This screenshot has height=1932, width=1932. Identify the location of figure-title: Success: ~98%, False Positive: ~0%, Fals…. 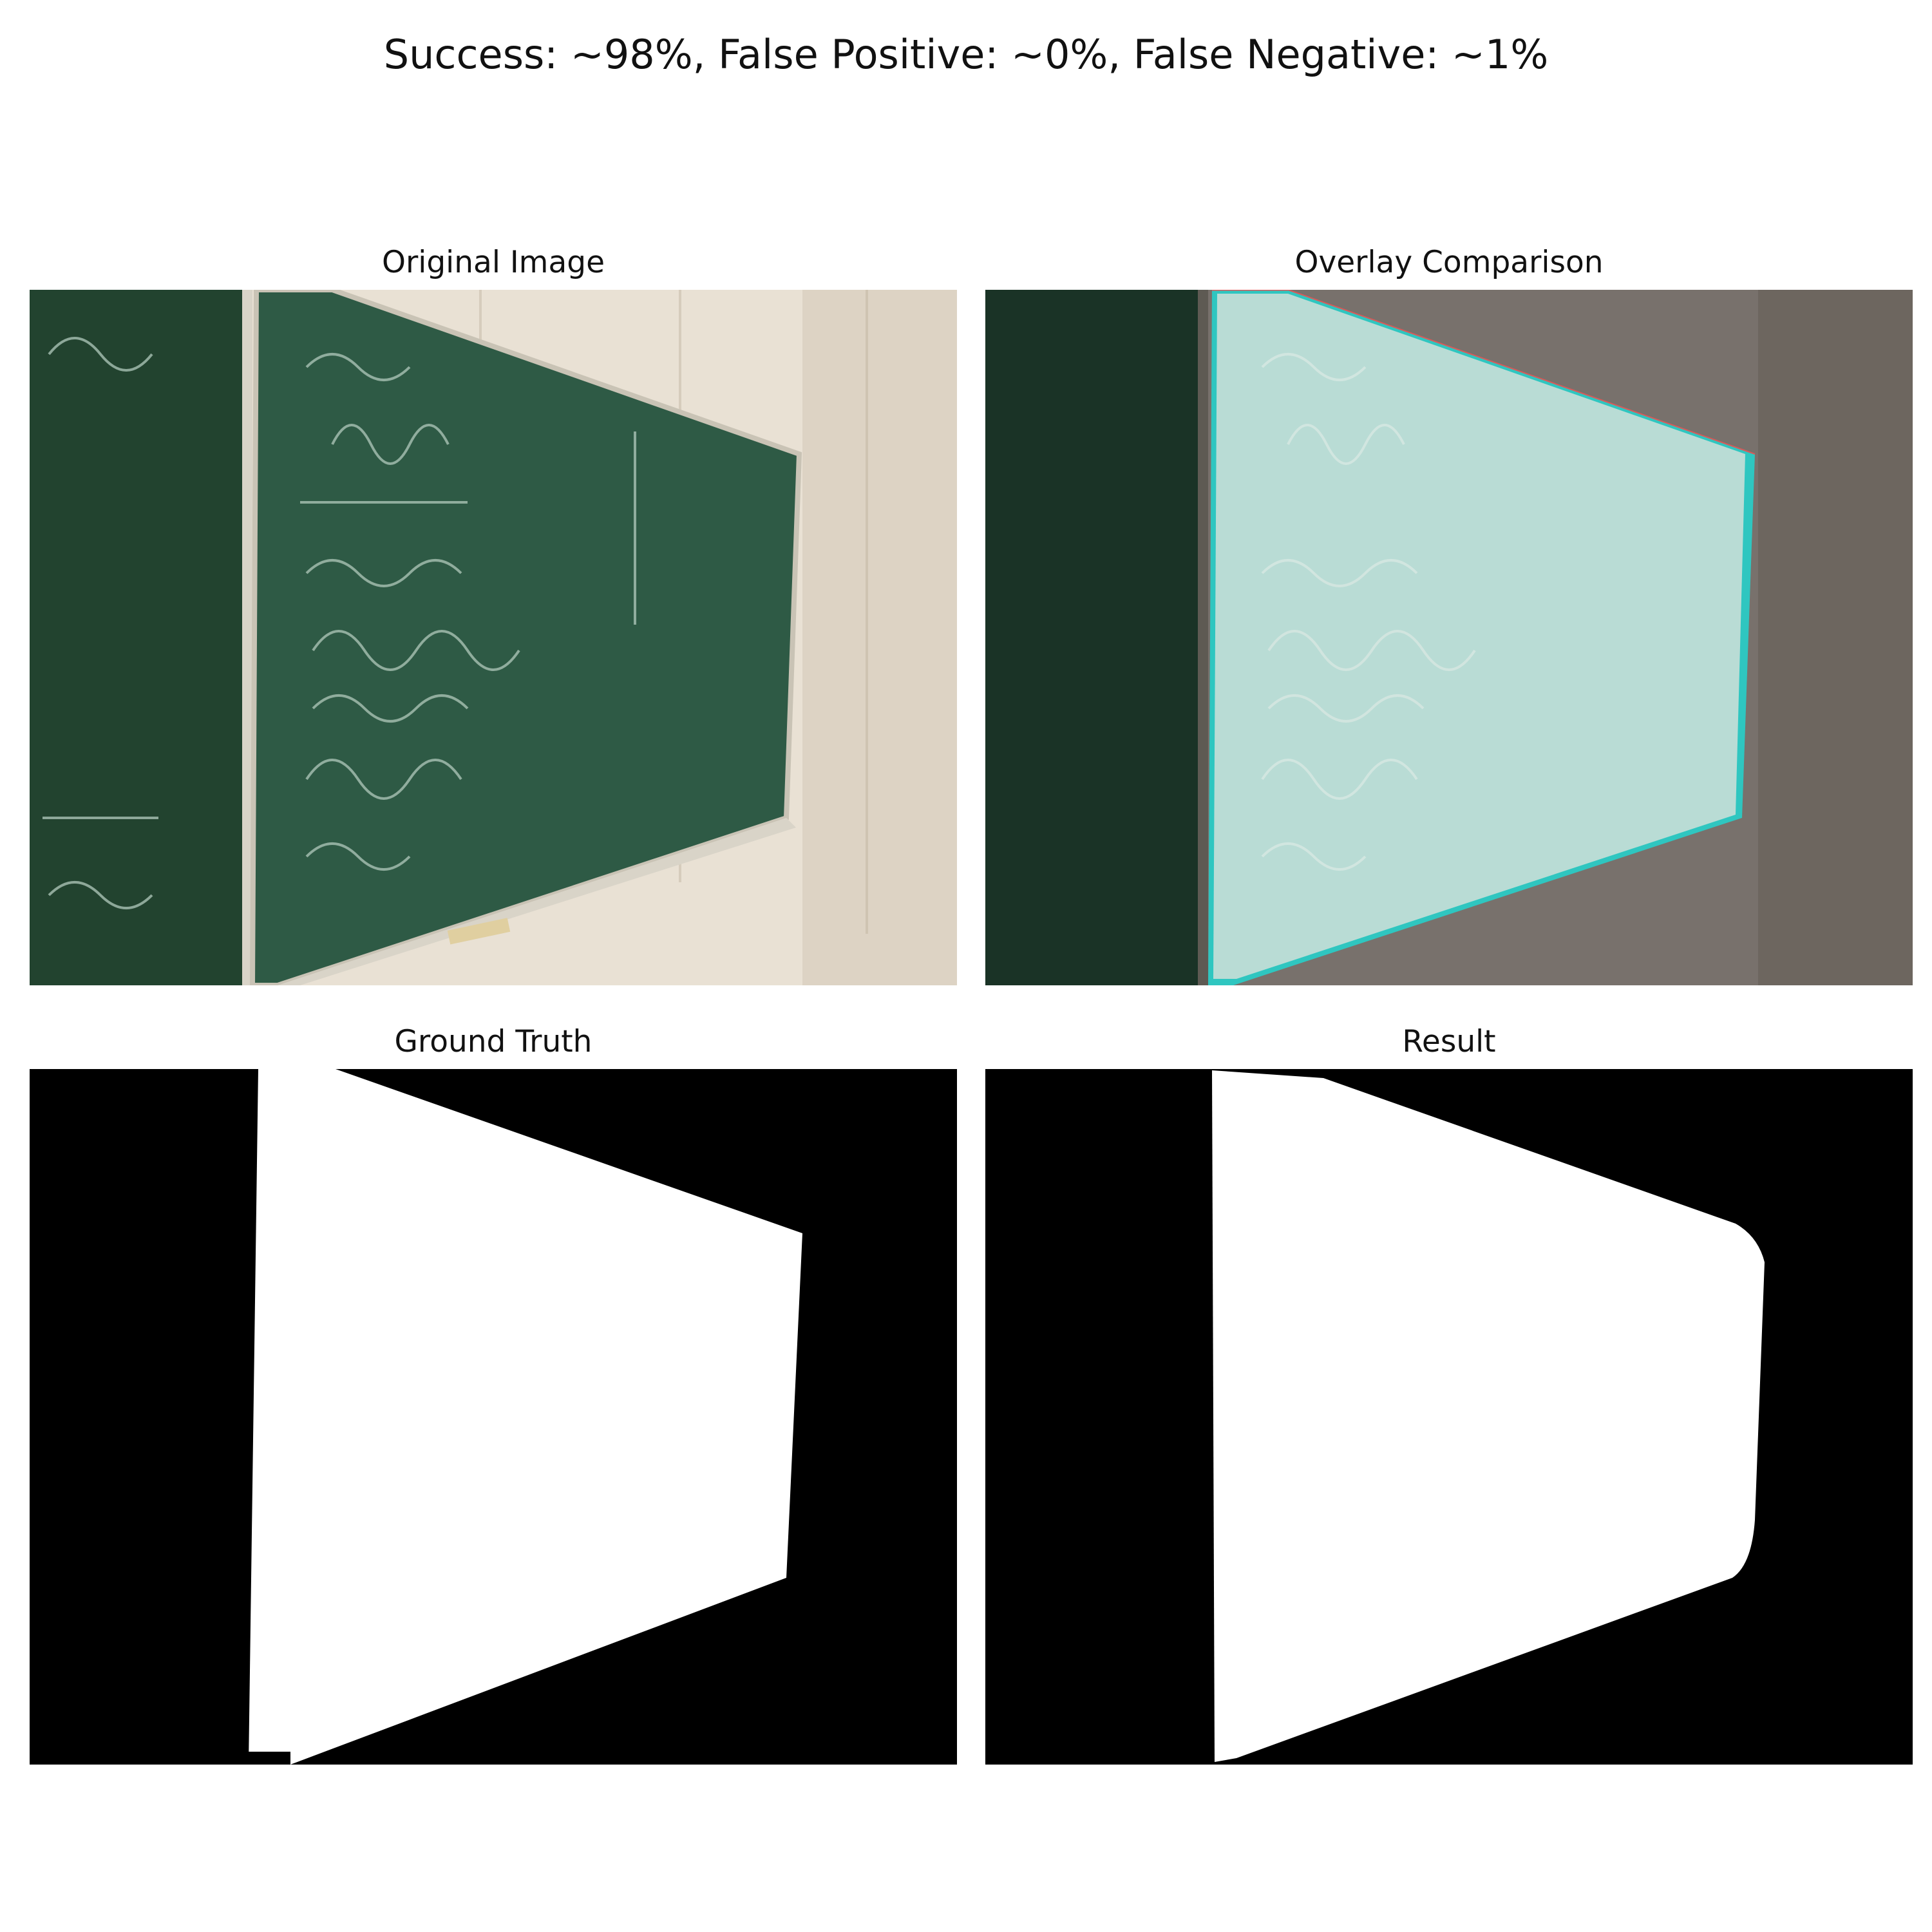
(966, 54).